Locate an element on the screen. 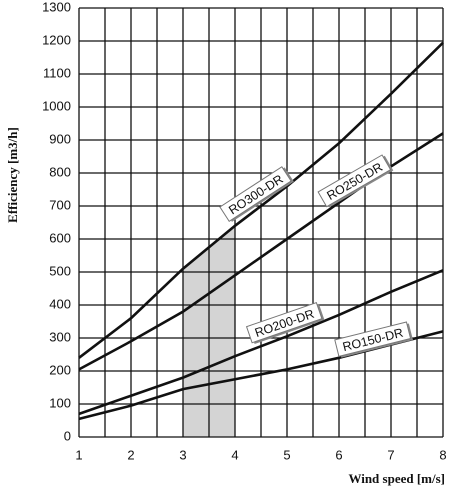  series-label-group: RO250-DR is located at coordinates (355, 181).